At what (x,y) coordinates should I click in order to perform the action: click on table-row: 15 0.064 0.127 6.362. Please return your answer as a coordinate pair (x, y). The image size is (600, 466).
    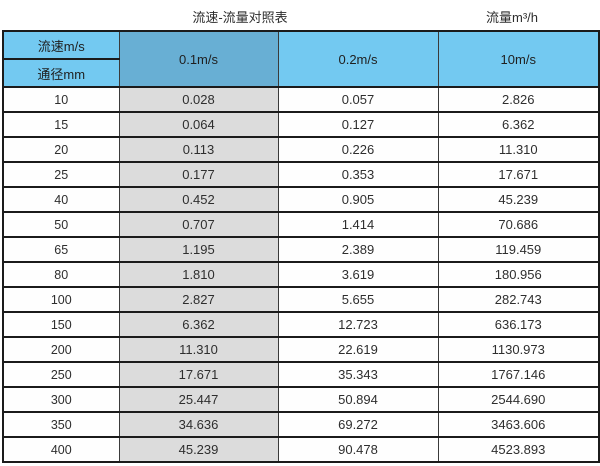
    Looking at the image, I should click on (301, 124).